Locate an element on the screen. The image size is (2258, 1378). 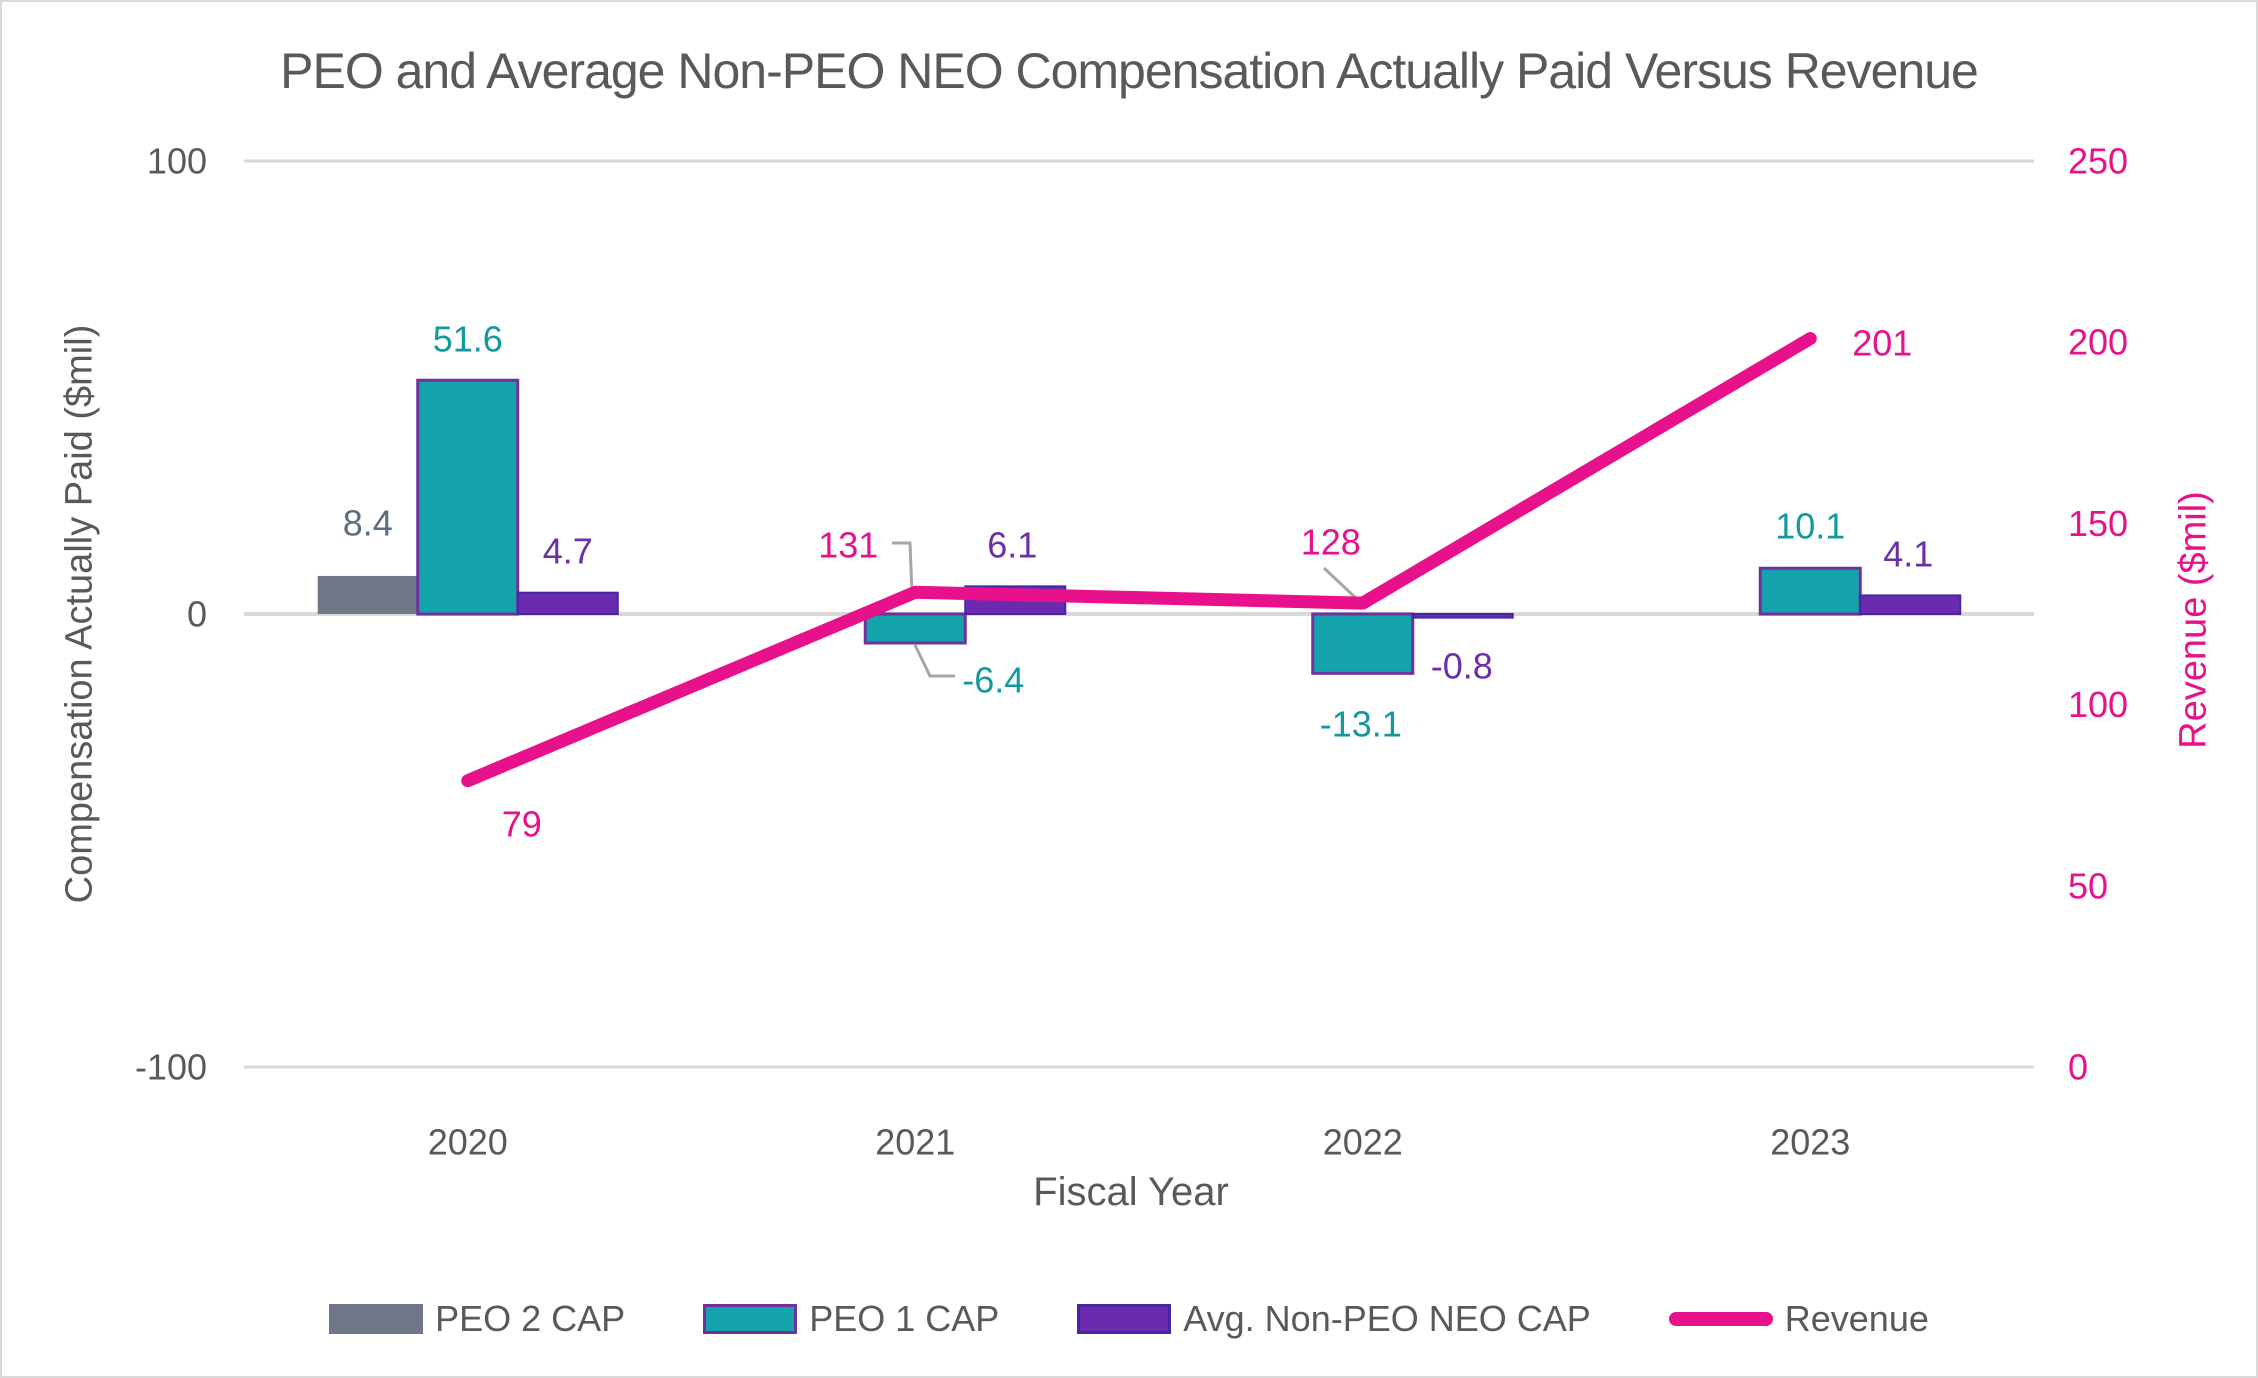
right-axis-tick-150: 150 is located at coordinates (2098, 523).